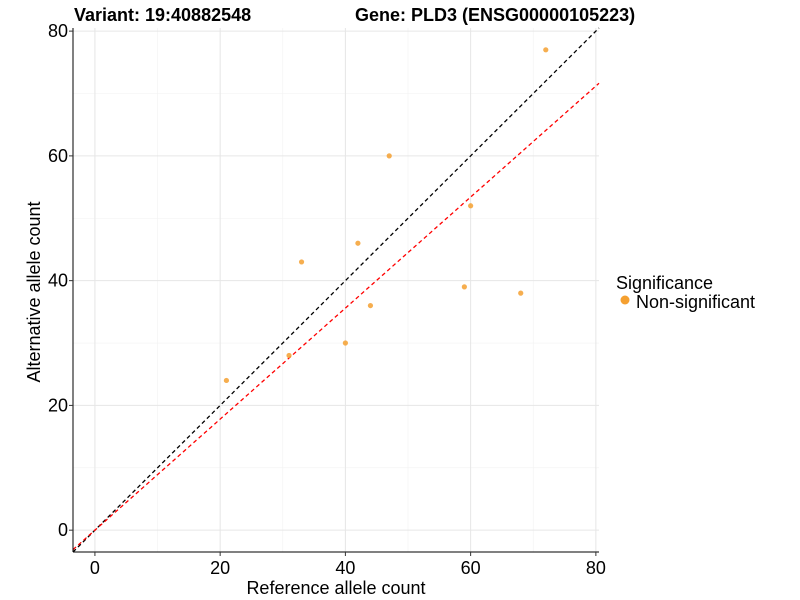 The width and height of the screenshot is (800, 600). What do you see at coordinates (95, 568) in the screenshot?
I see `x-tick-label: 0` at bounding box center [95, 568].